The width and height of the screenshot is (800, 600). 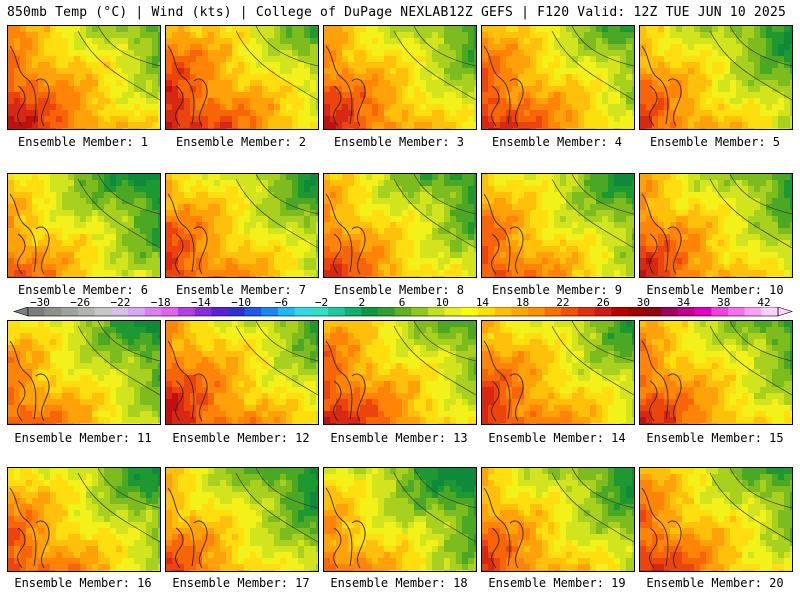 What do you see at coordinates (120, 302) in the screenshot?
I see `colorbar-tick-label: −22` at bounding box center [120, 302].